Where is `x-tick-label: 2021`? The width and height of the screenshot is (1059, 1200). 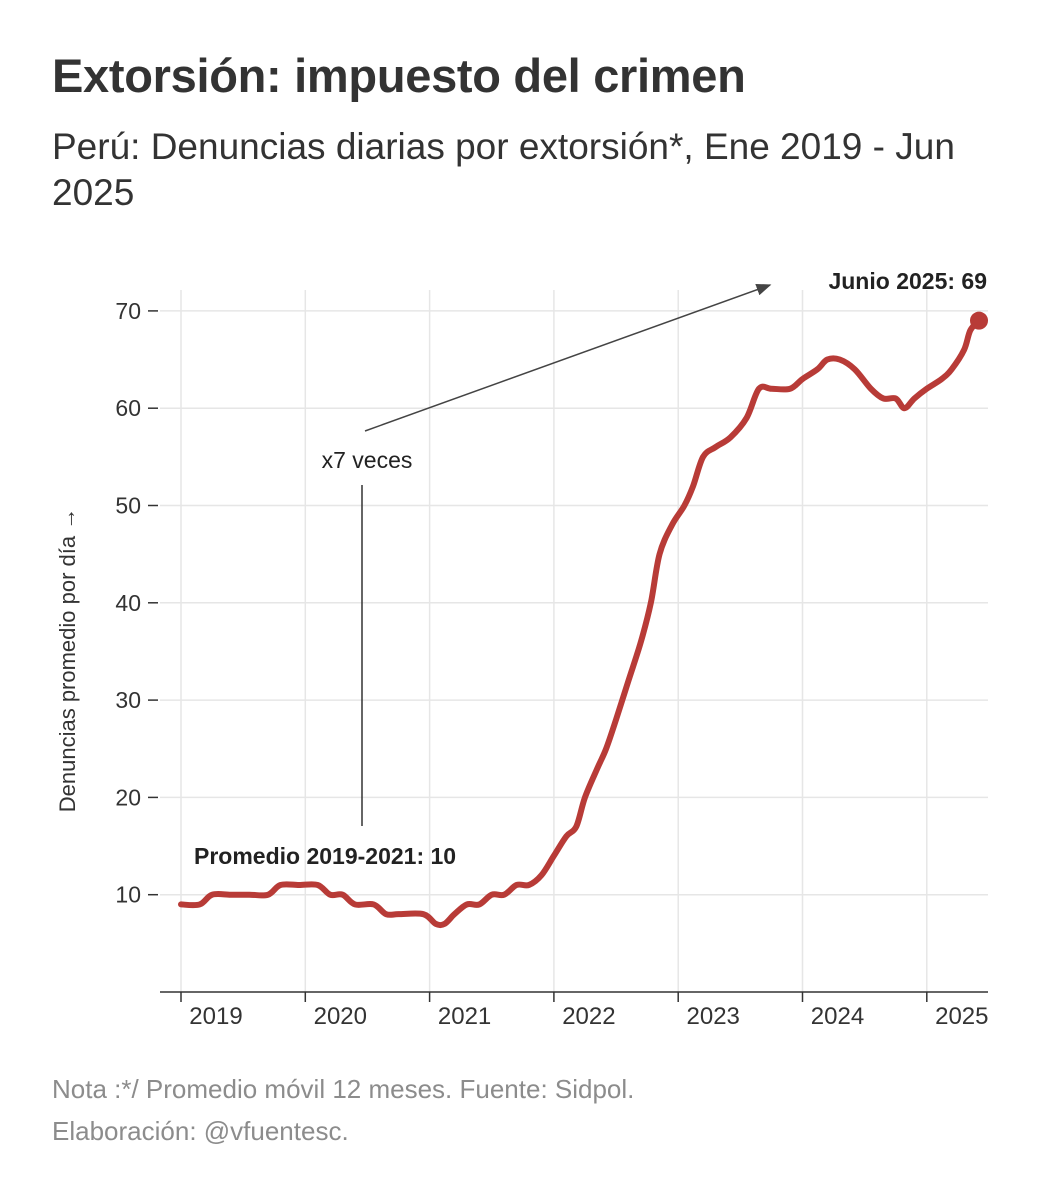 x-tick-label: 2021 is located at coordinates (464, 1016).